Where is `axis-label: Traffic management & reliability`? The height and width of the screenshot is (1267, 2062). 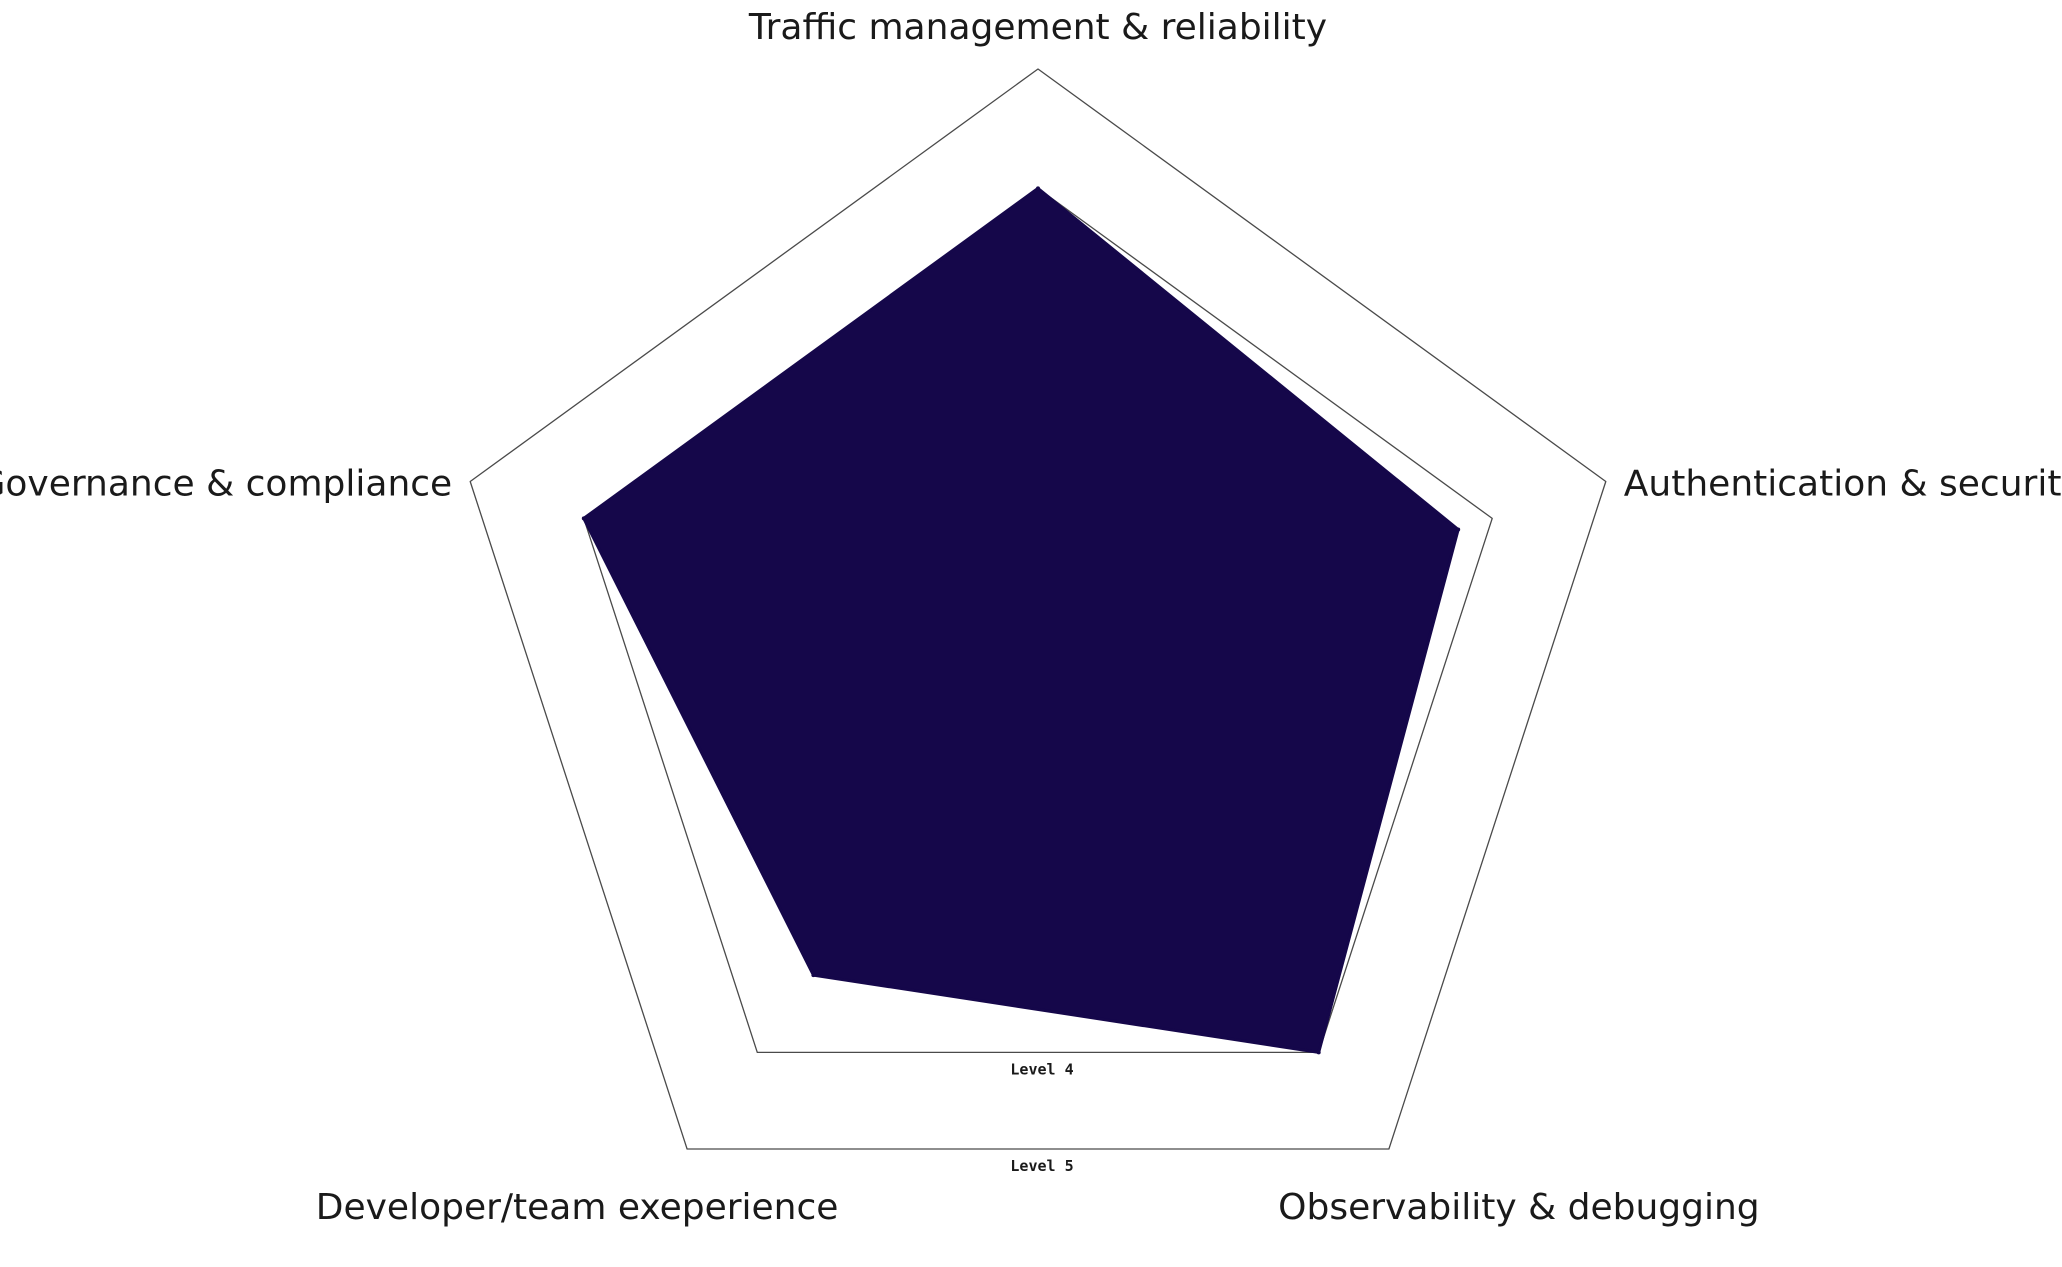 axis-label: Traffic management & reliability is located at coordinates (1037, 27).